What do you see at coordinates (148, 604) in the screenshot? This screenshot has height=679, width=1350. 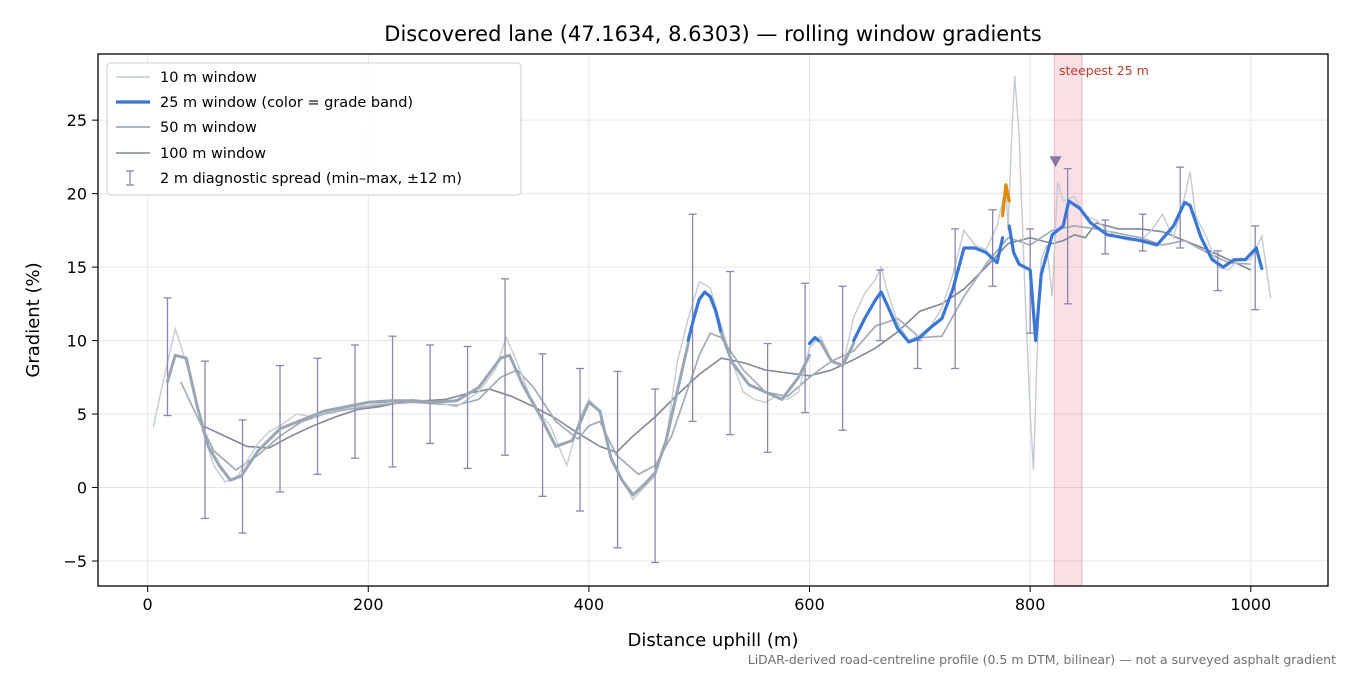 I see `x-tick-label: 0` at bounding box center [148, 604].